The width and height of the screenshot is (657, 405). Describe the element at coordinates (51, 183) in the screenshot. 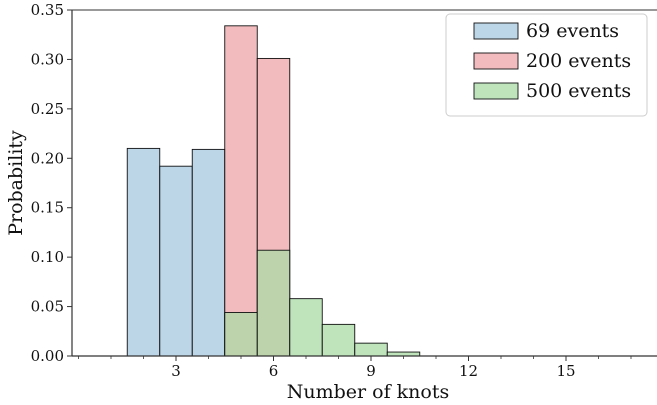

I see `y-ticks: 0.00 0.05 0.10 0.15 0.20 0.25 0.30 0.35` at that location.